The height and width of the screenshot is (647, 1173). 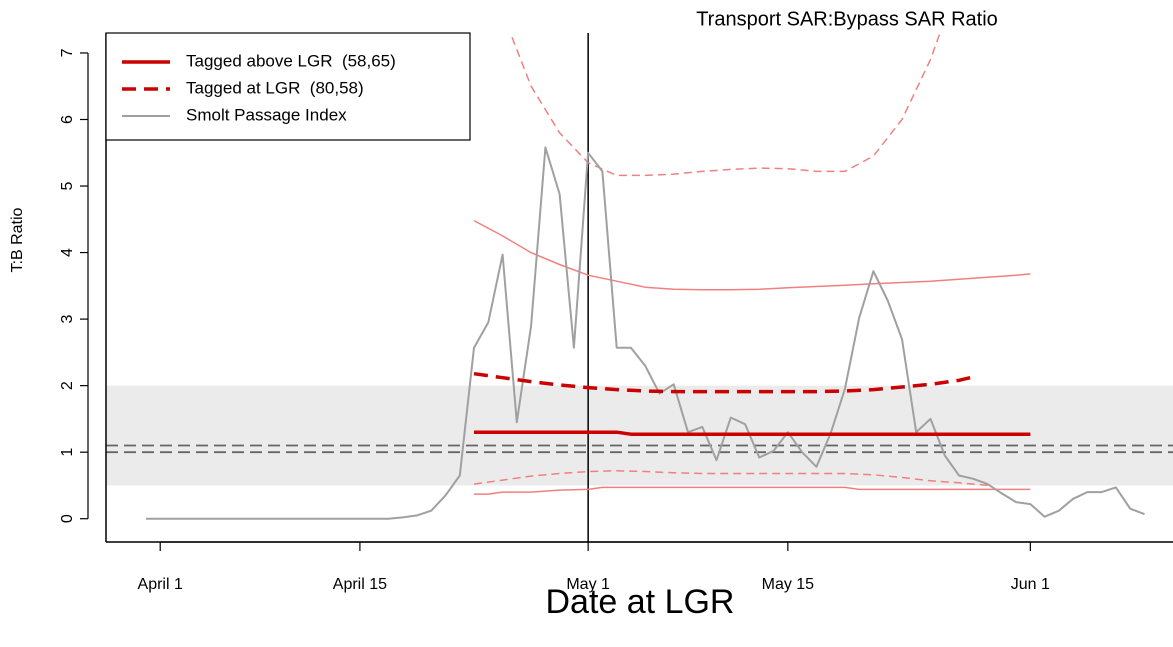 I want to click on y-tick-label: 5, so click(x=67, y=185).